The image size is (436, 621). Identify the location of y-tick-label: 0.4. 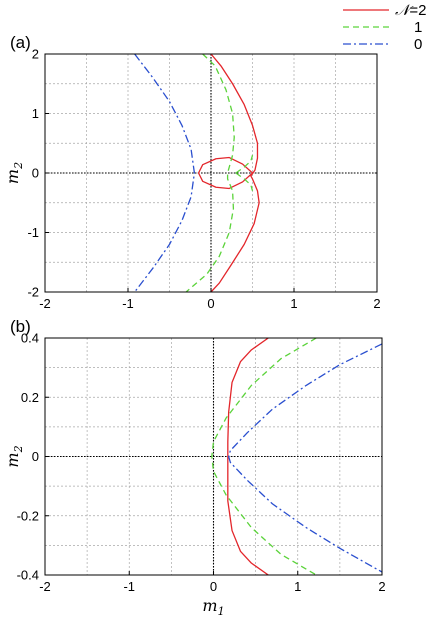
(30, 338).